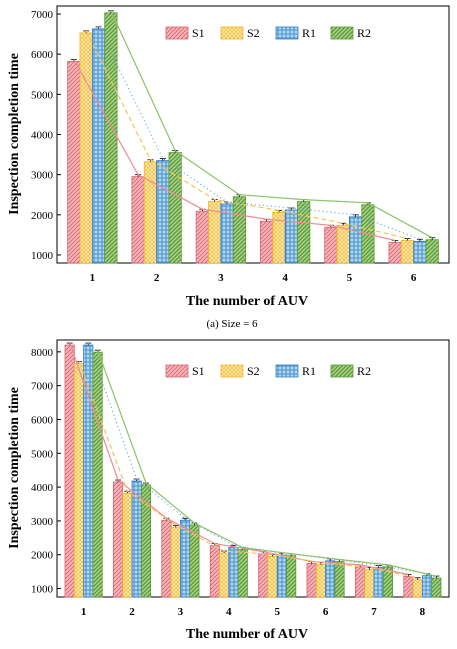 The height and width of the screenshot is (649, 457). What do you see at coordinates (232, 324) in the screenshot?
I see `figure-caption: (a) Size = 6` at bounding box center [232, 324].